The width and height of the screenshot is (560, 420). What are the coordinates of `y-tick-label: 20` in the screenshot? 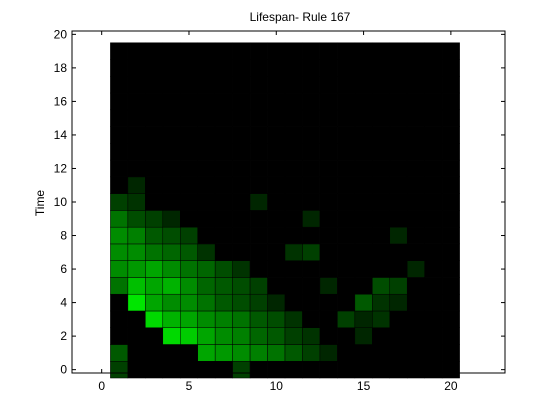 It's located at (61, 34).